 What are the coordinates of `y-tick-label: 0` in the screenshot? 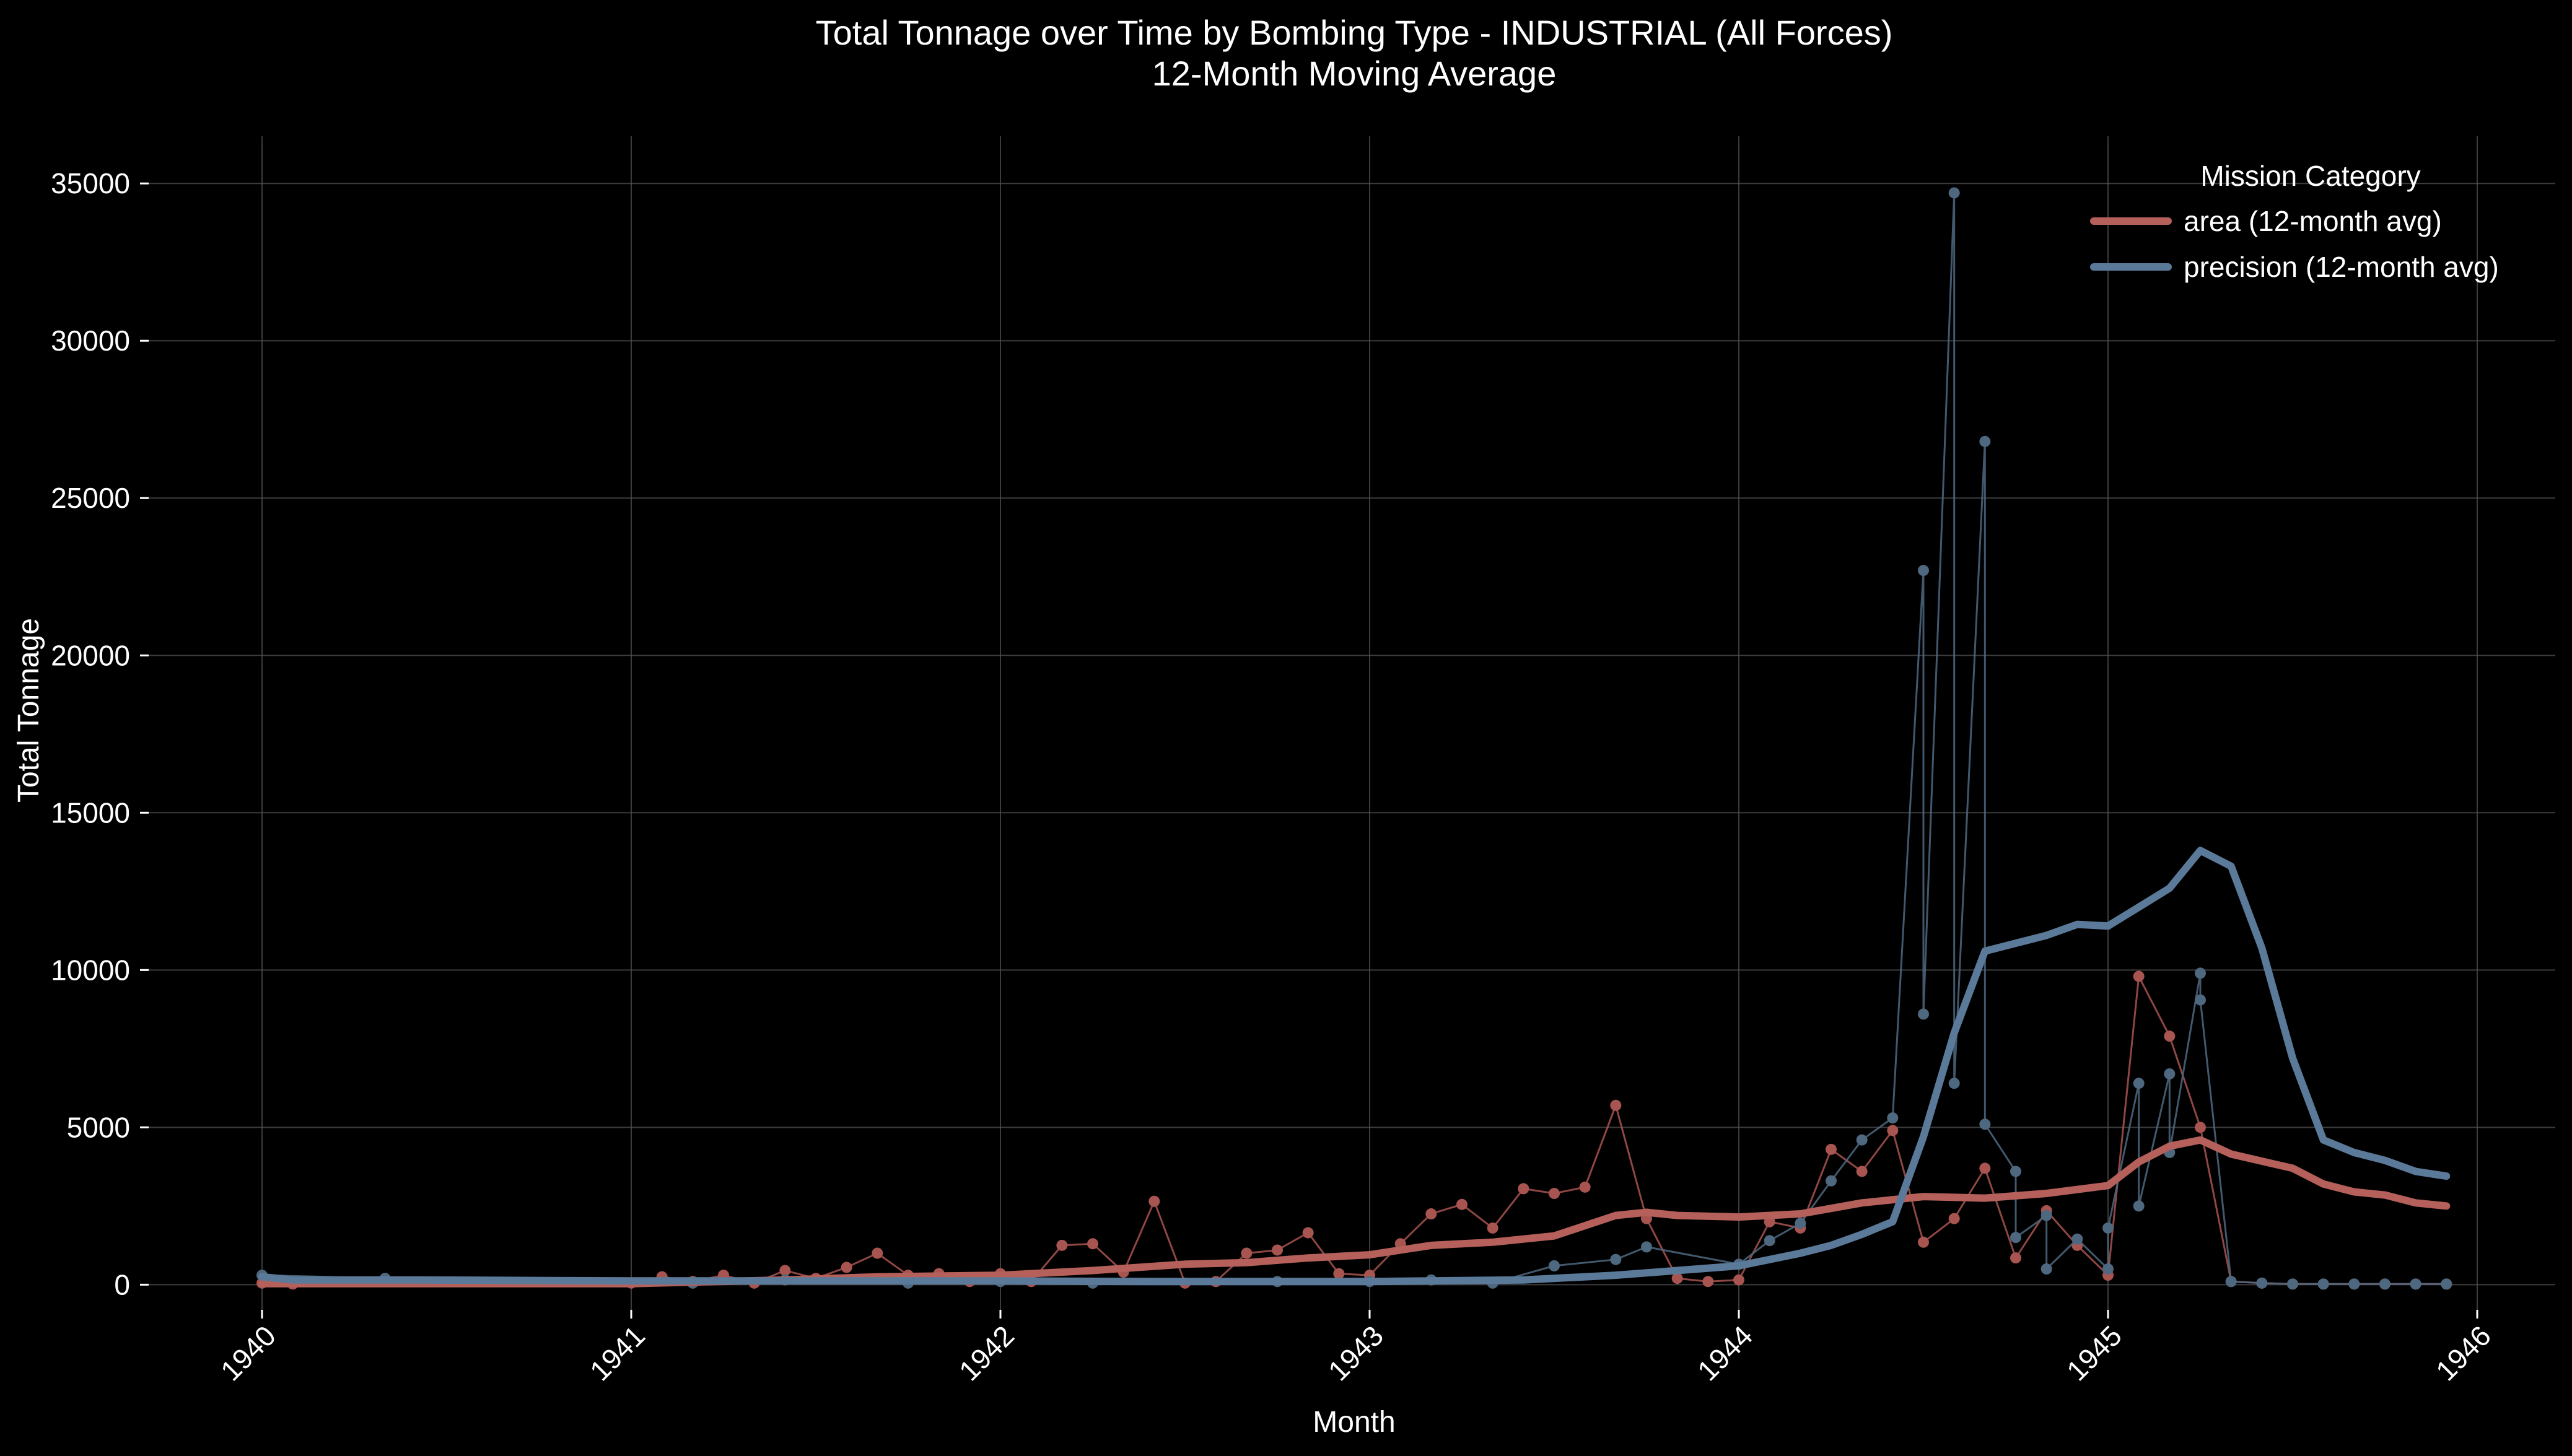 It's located at (122, 1285).